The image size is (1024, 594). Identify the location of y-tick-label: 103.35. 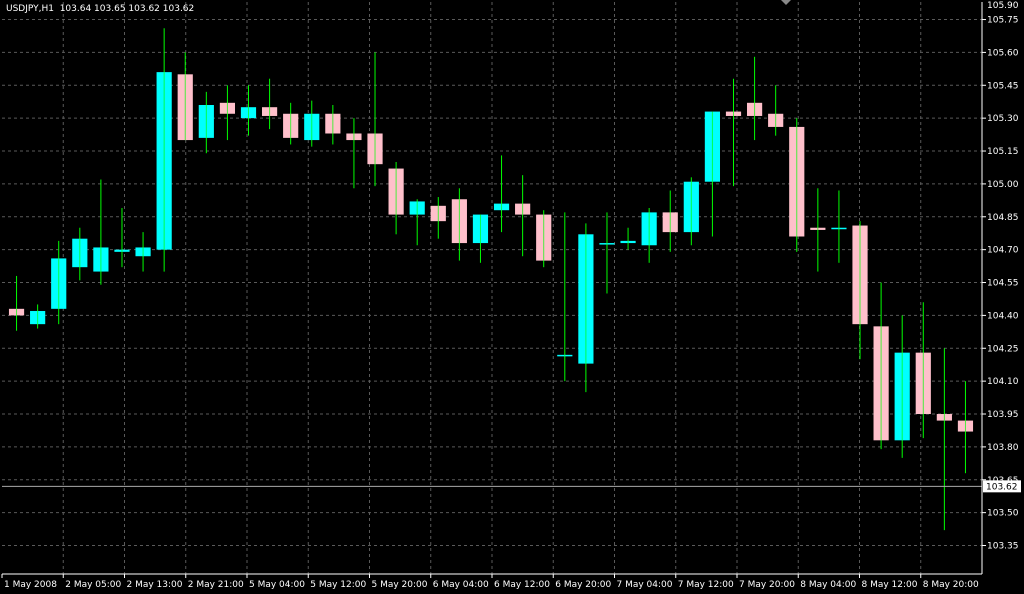
(1003, 547).